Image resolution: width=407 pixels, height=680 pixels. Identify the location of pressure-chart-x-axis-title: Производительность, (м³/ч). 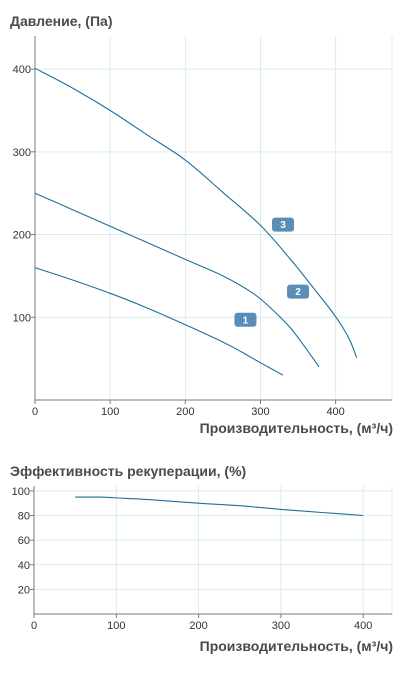
(296, 428).